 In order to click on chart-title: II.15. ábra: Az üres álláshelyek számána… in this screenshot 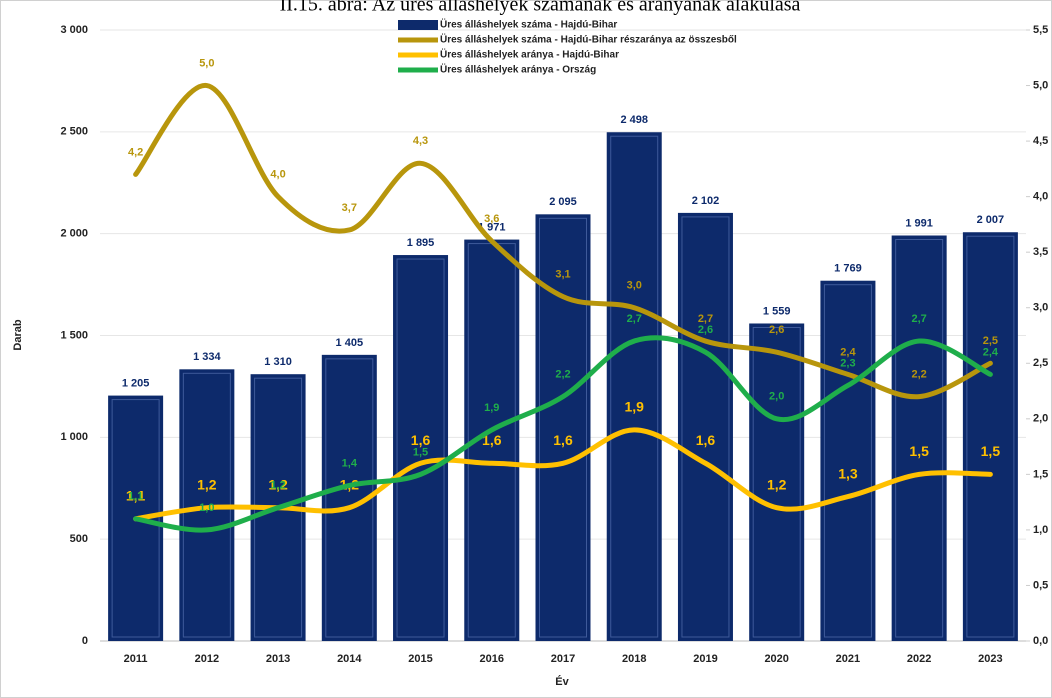, I will do `click(540, 8)`.